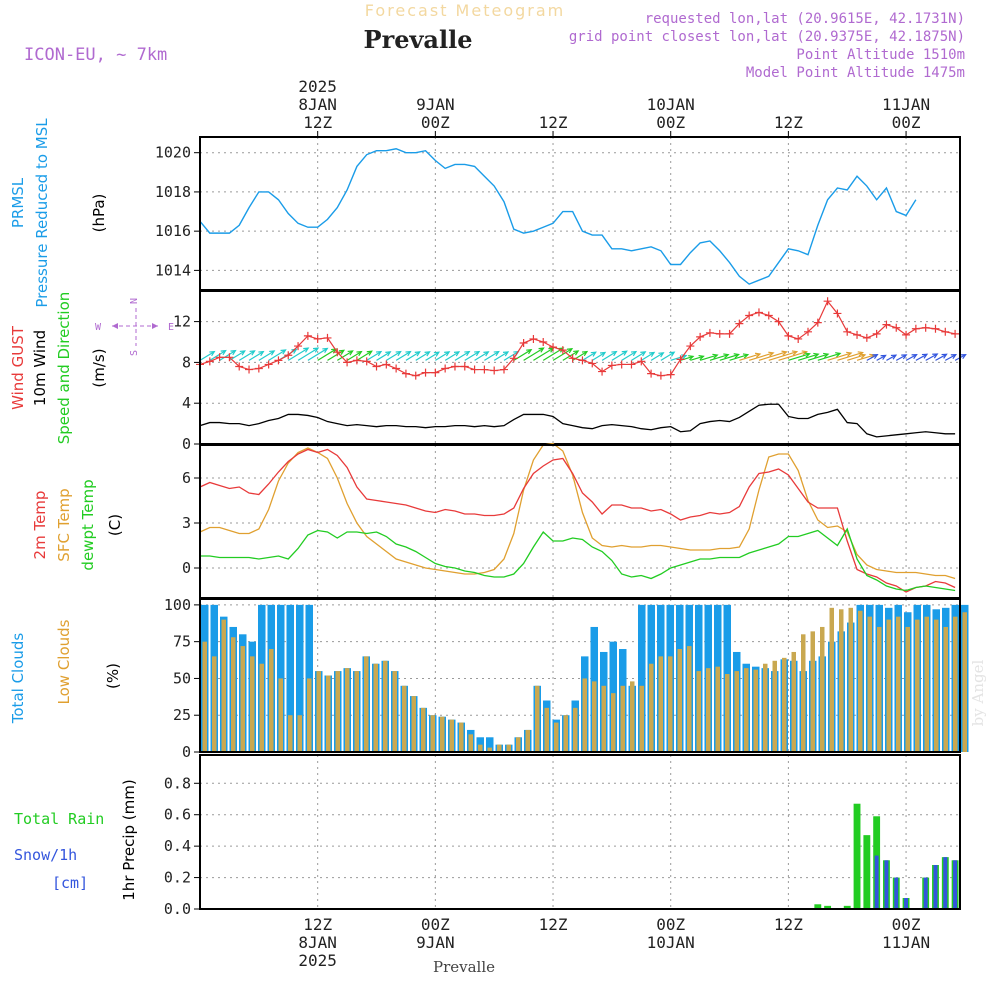 This screenshot has width=1000, height=1000. I want to click on panel-frame-clouds, so click(580, 675).